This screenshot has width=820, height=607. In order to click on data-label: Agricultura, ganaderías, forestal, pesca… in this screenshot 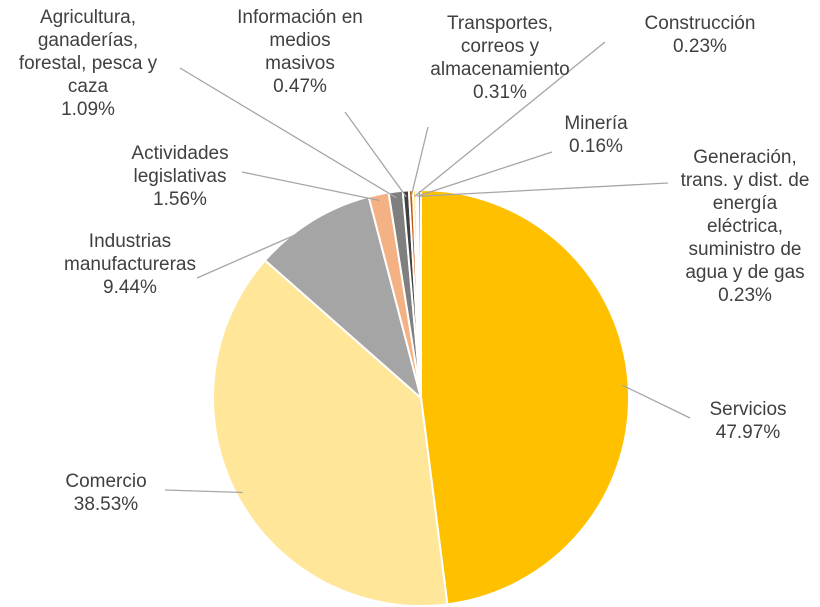, I will do `click(88, 63)`.